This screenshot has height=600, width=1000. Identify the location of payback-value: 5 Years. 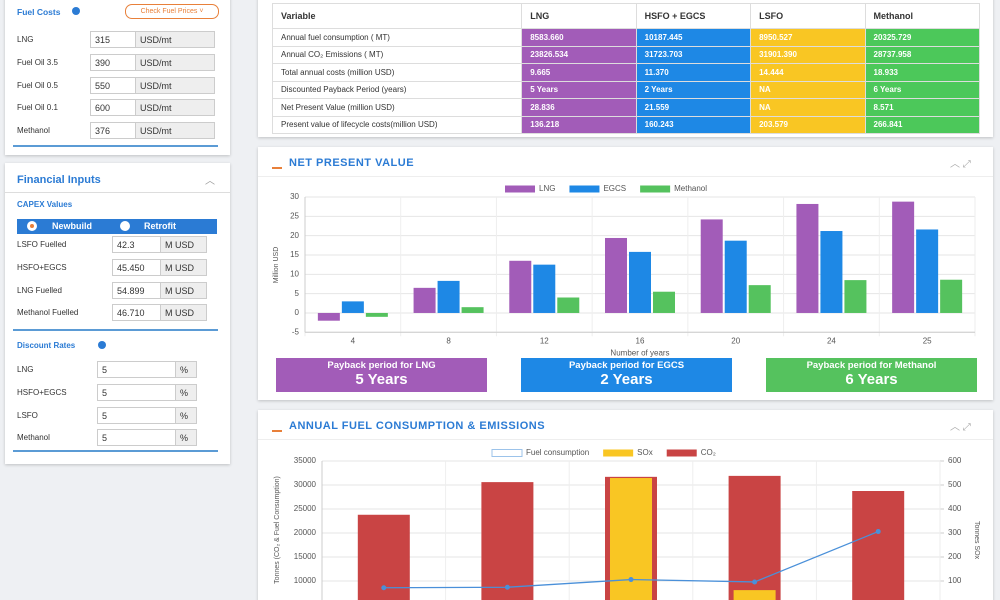
(381, 379).